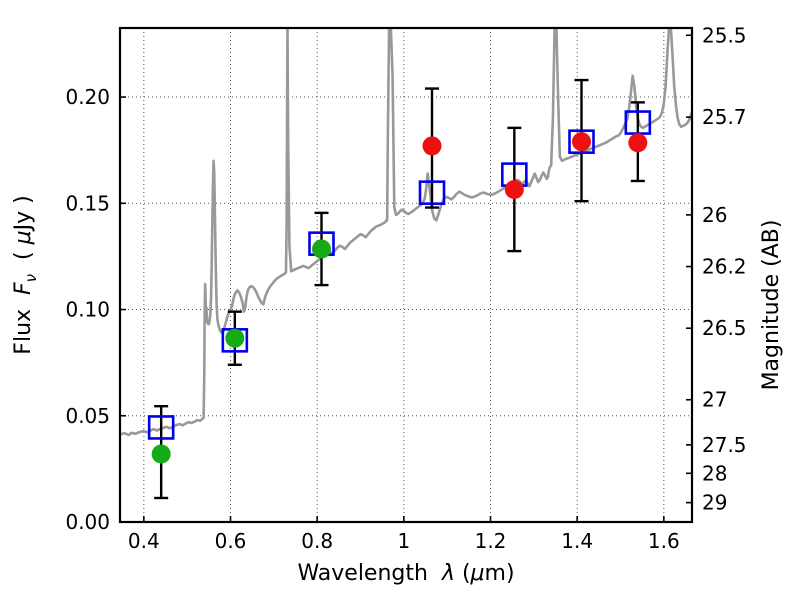 The width and height of the screenshot is (800, 600). I want to click on ytick-right-label-2: 26, so click(714, 215).